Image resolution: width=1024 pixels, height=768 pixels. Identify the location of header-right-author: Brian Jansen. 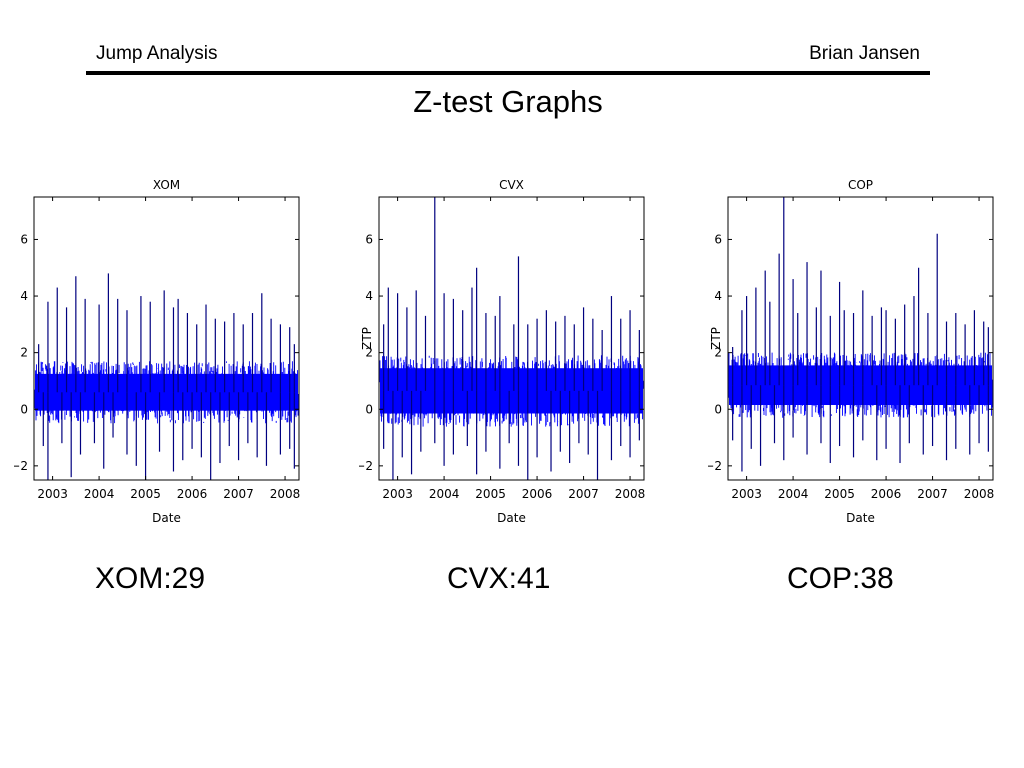
(864, 53).